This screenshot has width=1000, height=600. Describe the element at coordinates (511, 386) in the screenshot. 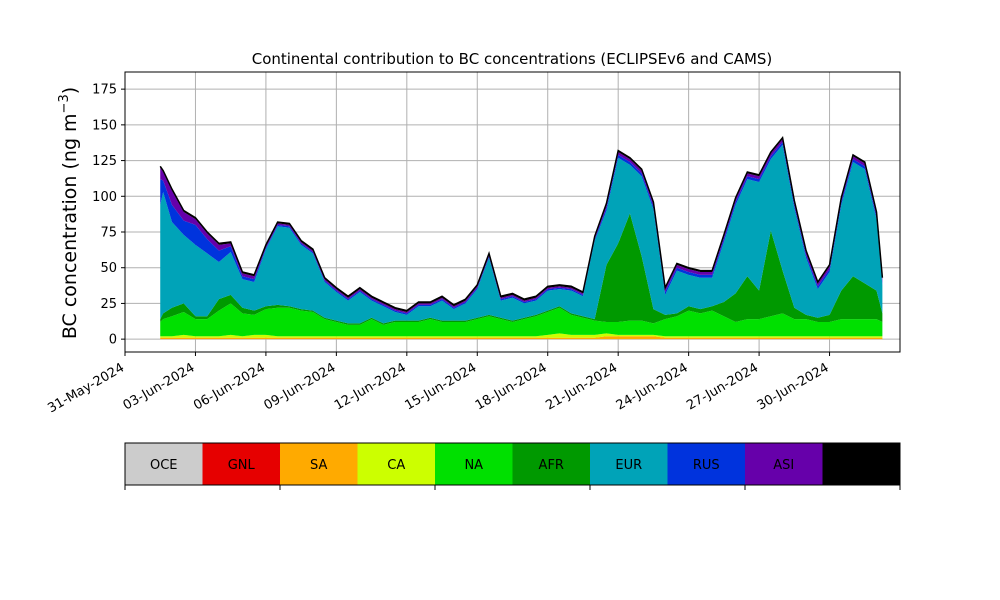

I see `x-tick-label: 18-Jun-2024` at that location.